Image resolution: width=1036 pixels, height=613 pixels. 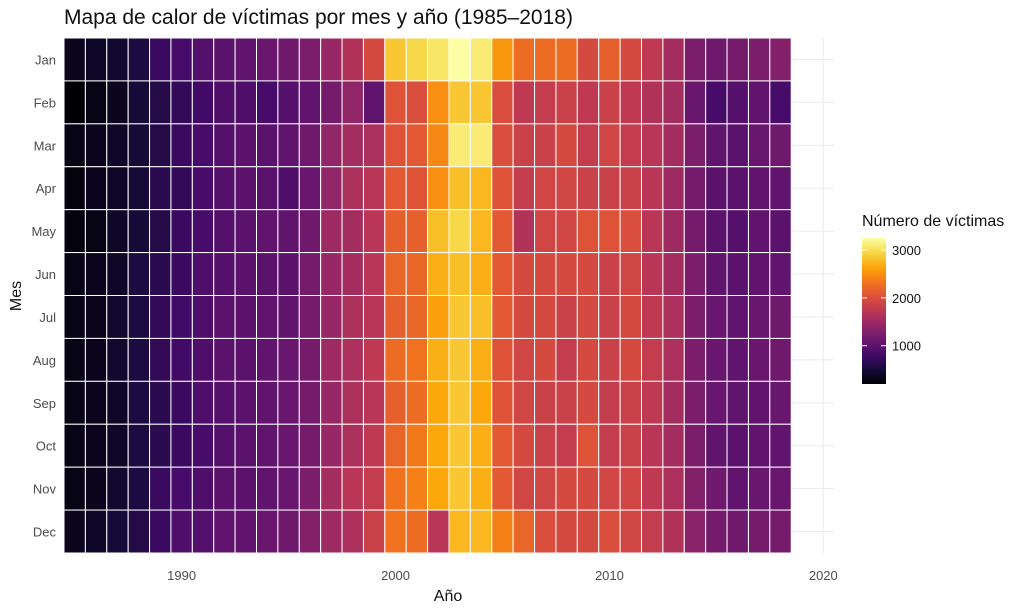 What do you see at coordinates (448, 596) in the screenshot?
I see `x-axis-title: Año` at bounding box center [448, 596].